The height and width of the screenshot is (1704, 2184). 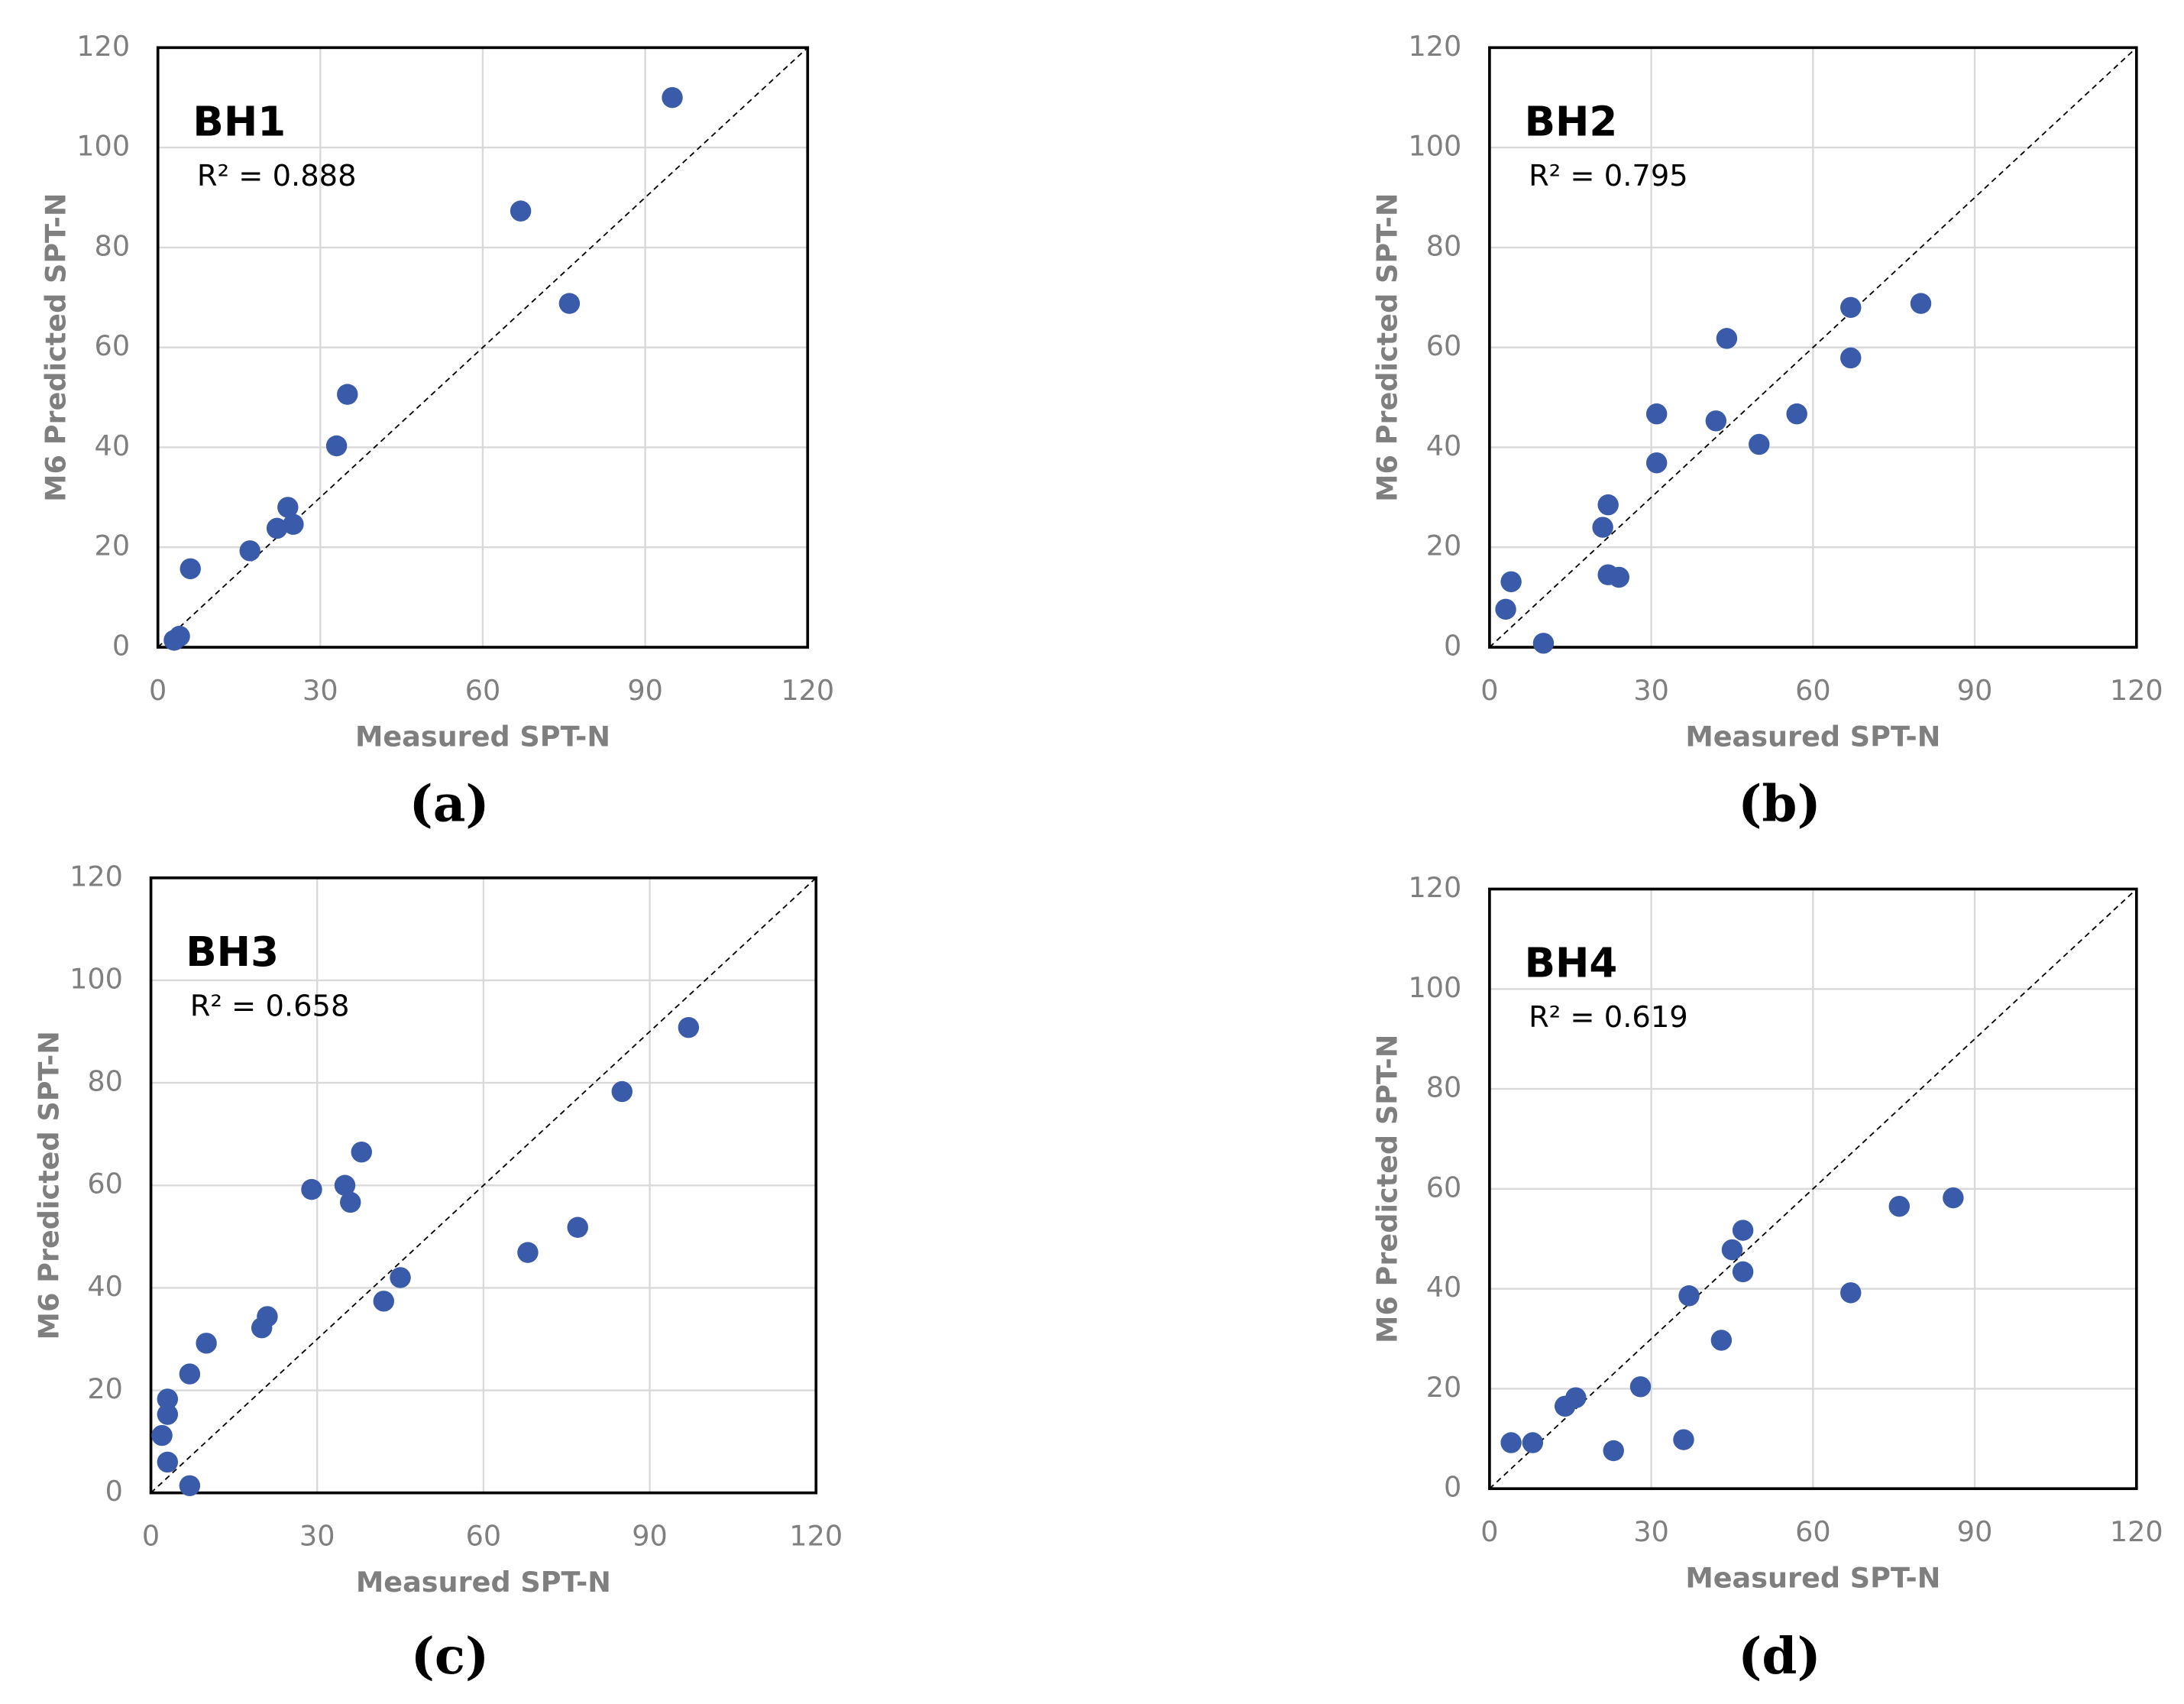 I want to click on annotation: R² = 0.795, so click(x=1608, y=176).